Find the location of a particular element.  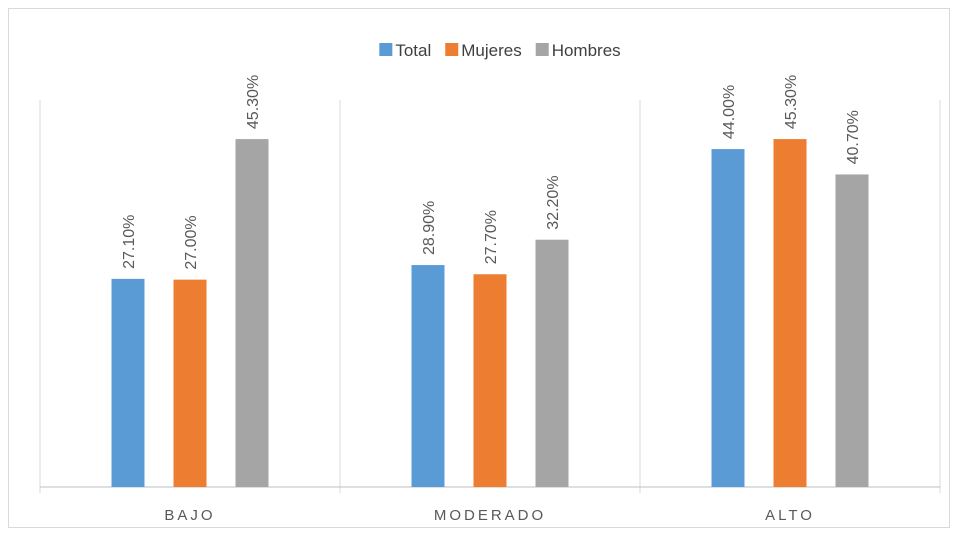

legend-text: Mujeres is located at coordinates (491, 50).